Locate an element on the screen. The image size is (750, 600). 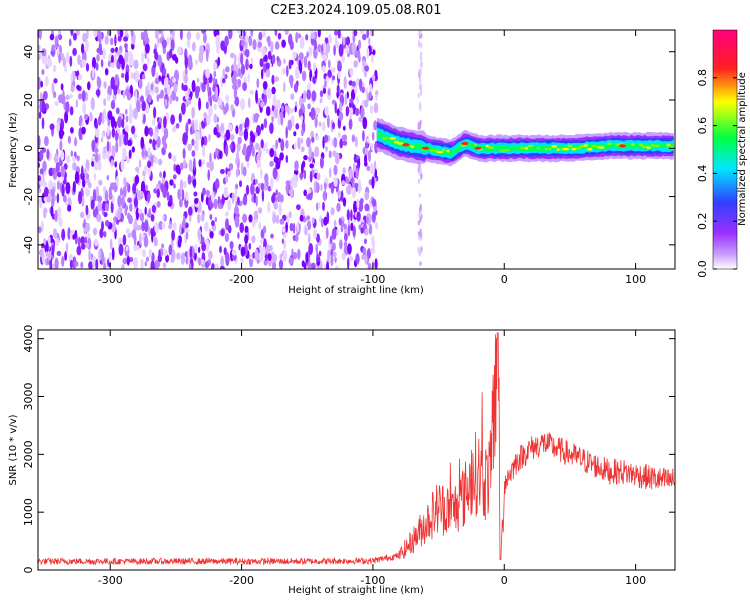
colorbar-tick-label: 0.2 is located at coordinates (702, 221).